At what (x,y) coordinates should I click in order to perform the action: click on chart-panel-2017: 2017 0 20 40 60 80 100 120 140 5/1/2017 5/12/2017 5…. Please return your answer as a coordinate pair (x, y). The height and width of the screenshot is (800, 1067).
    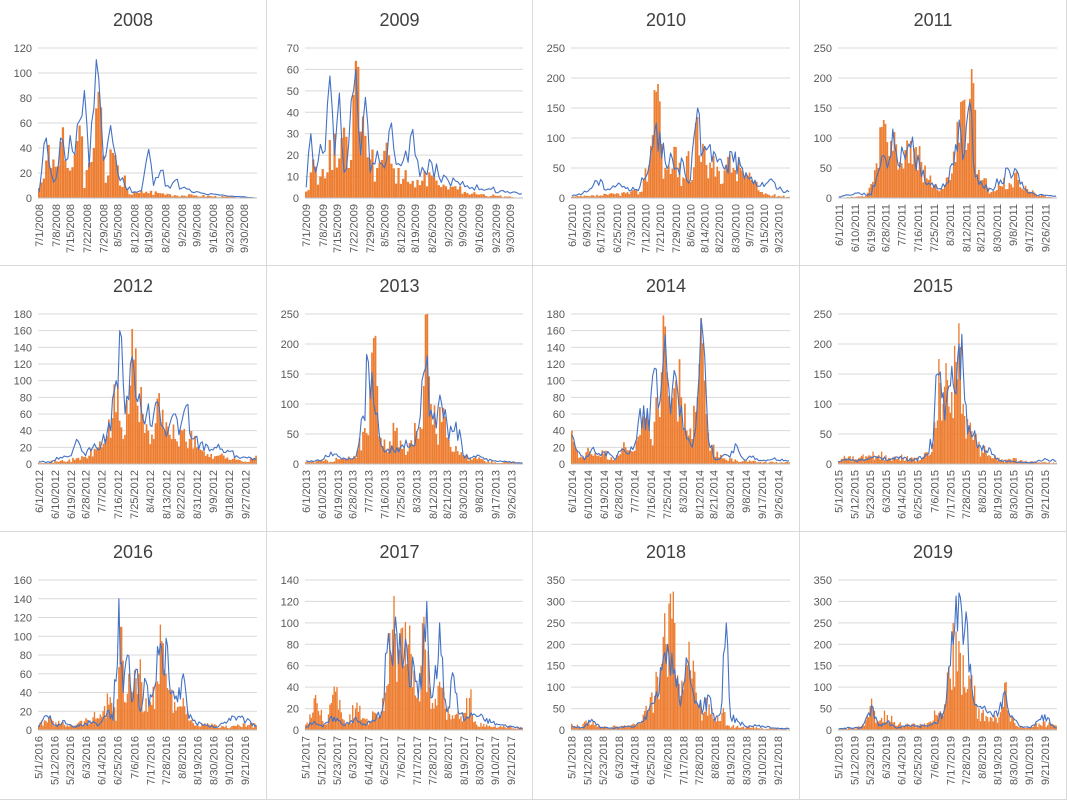
    Looking at the image, I should click on (400, 666).